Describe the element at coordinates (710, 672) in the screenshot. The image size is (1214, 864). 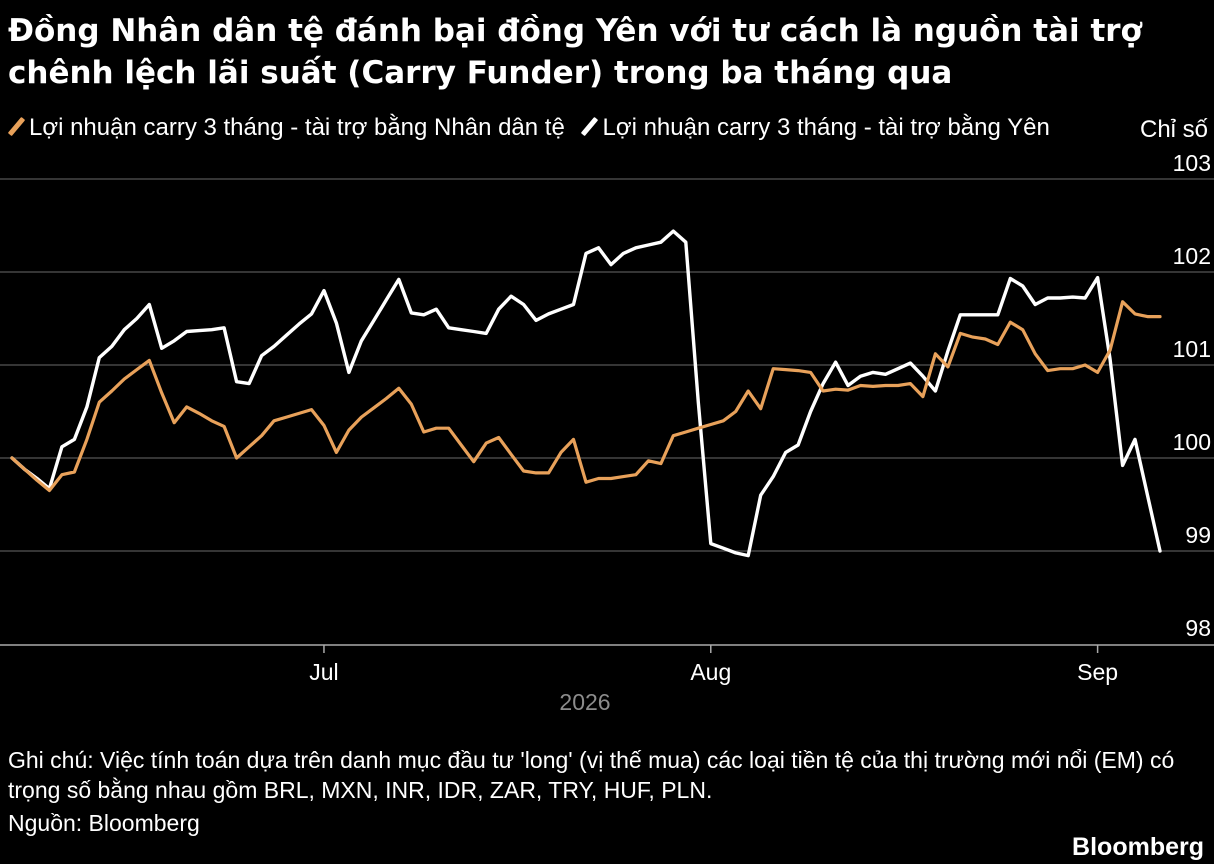
I see `x-tick-label: Aug` at that location.